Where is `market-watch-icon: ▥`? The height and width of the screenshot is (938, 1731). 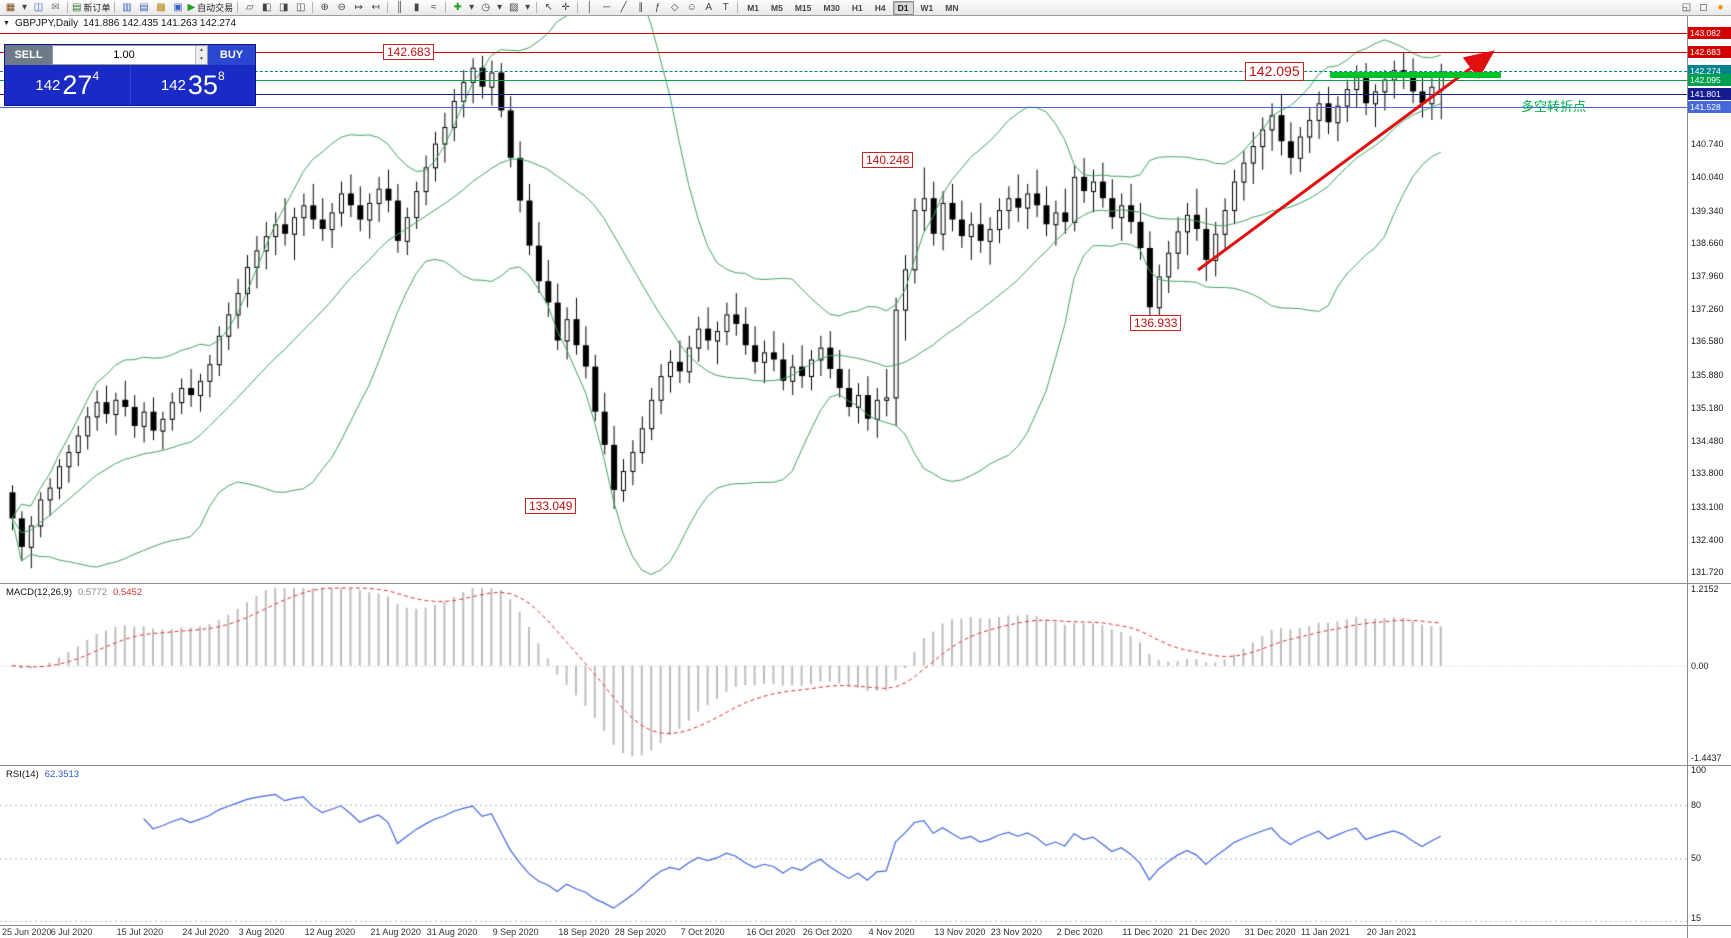 market-watch-icon: ▥ is located at coordinates (126, 8).